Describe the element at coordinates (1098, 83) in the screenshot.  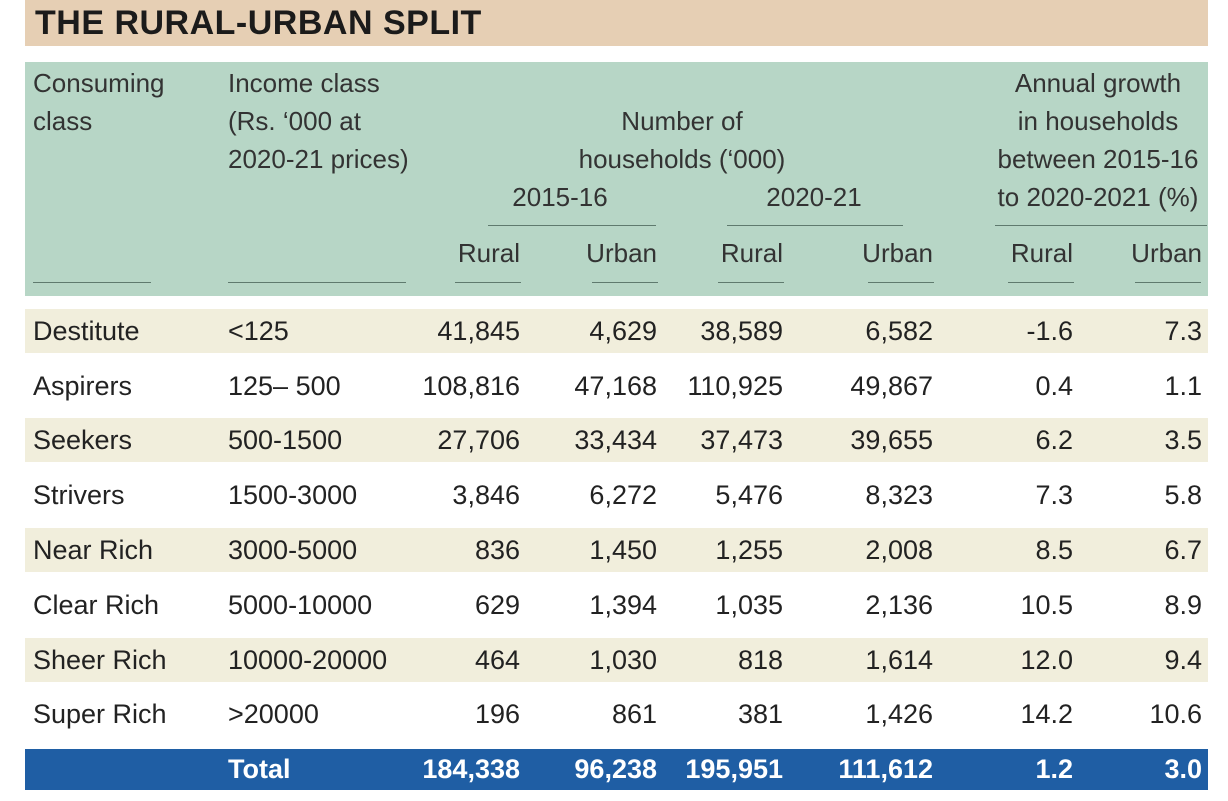
I see `header-growth-line-1: Annual growth` at that location.